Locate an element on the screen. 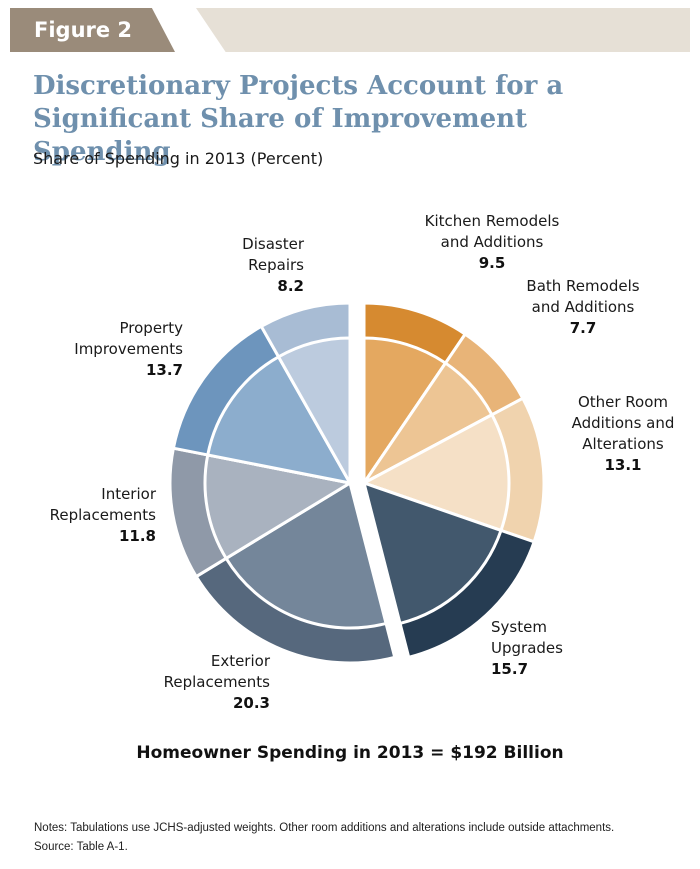  pie-slice-inner-property-improvements is located at coordinates (279, 420).